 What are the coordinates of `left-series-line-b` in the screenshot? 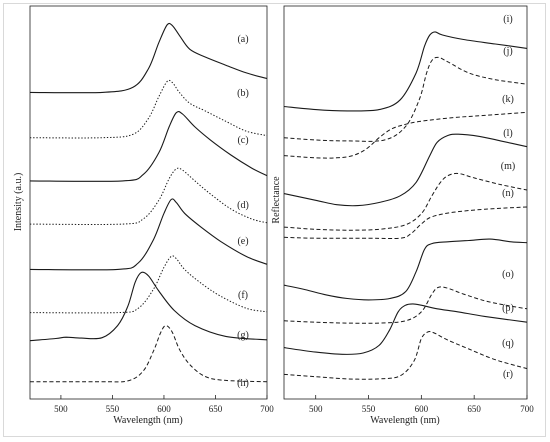 It's located at (148, 109).